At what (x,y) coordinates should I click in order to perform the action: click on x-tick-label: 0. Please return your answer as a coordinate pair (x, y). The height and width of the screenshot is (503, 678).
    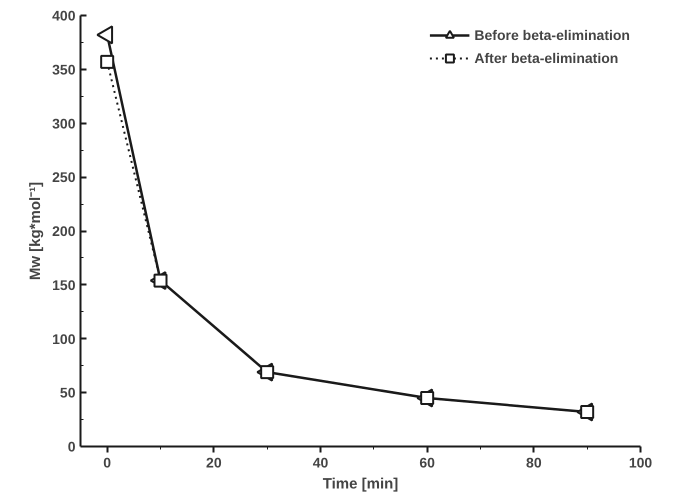
    Looking at the image, I should click on (107, 462).